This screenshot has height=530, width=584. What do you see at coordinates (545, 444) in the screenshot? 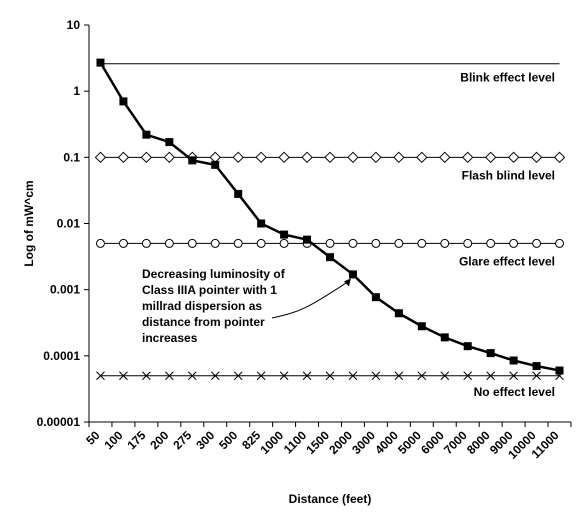
I see `x-tick-label: 11000` at bounding box center [545, 444].